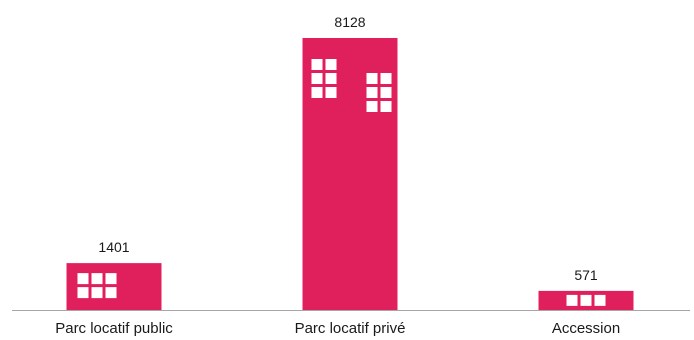 The image size is (694, 340). Describe the element at coordinates (113, 247) in the screenshot. I see `value-label: 1401` at that location.